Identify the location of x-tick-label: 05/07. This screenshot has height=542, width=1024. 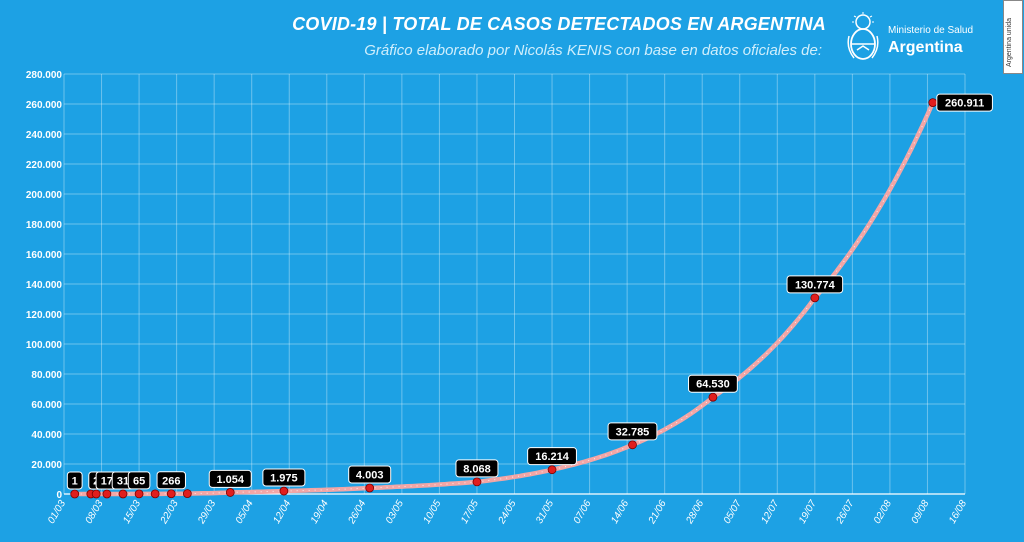
(733, 512).